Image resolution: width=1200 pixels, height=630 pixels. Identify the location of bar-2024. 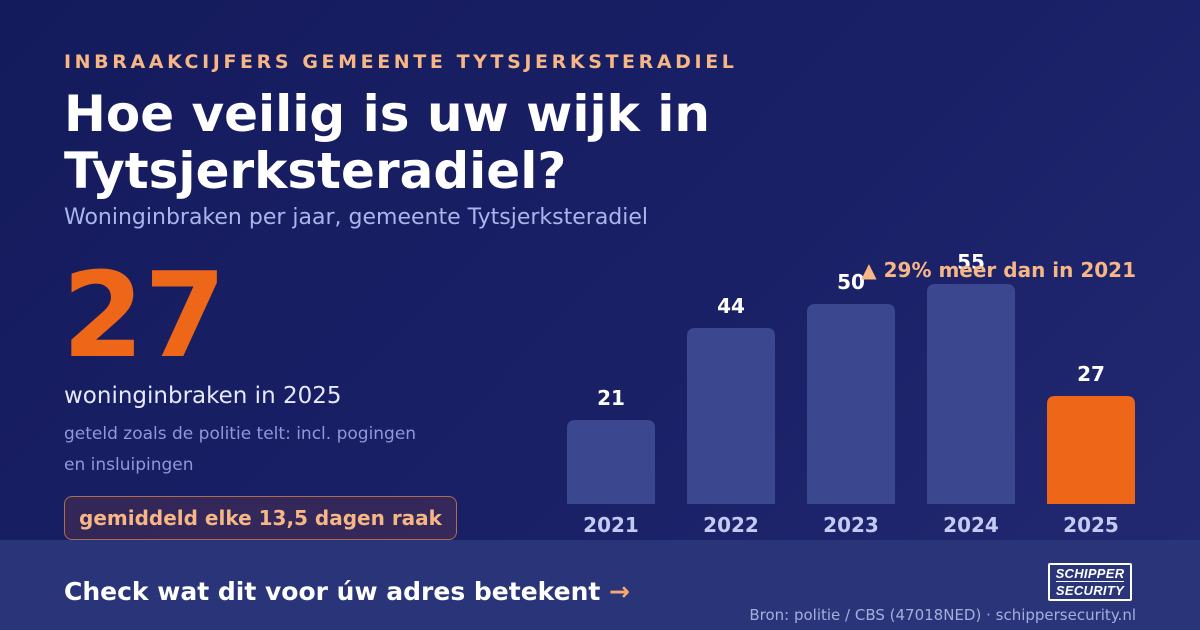
(971, 394).